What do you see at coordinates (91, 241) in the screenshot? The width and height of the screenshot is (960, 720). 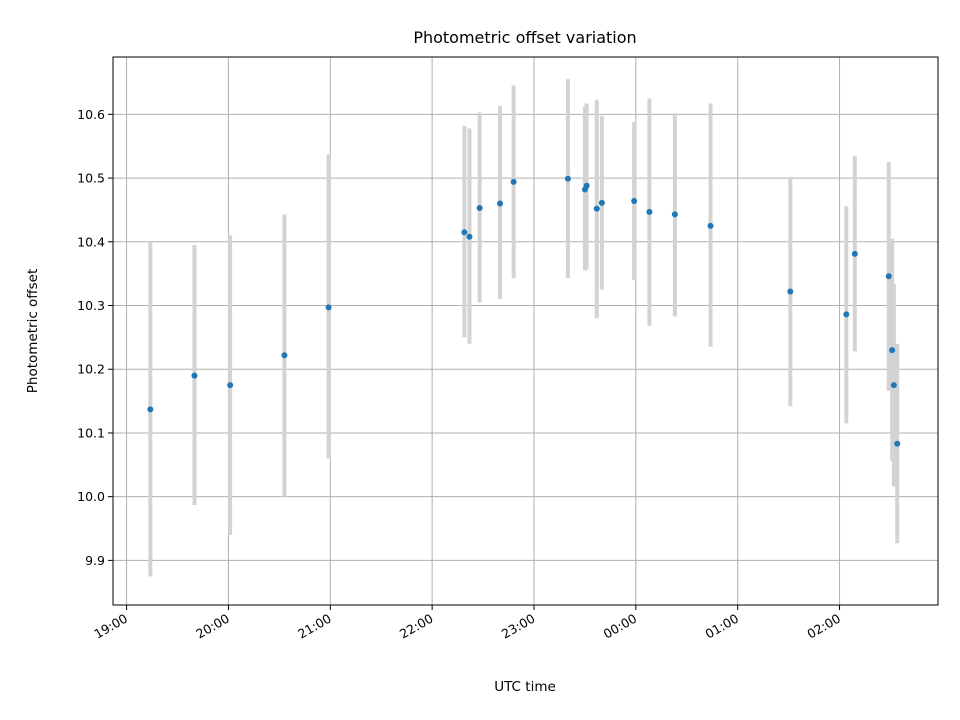 I see `y-tick-label: 10.4` at bounding box center [91, 241].